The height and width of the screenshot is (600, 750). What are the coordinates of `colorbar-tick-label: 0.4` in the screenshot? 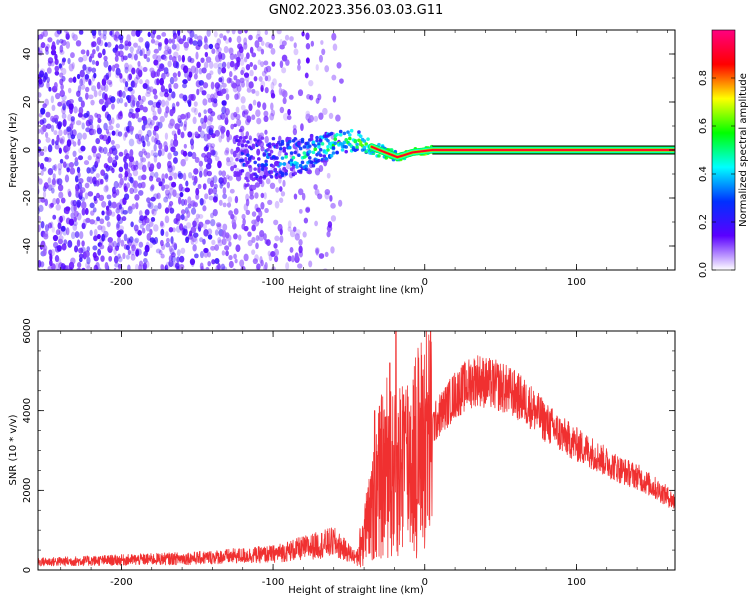 It's located at (703, 174).